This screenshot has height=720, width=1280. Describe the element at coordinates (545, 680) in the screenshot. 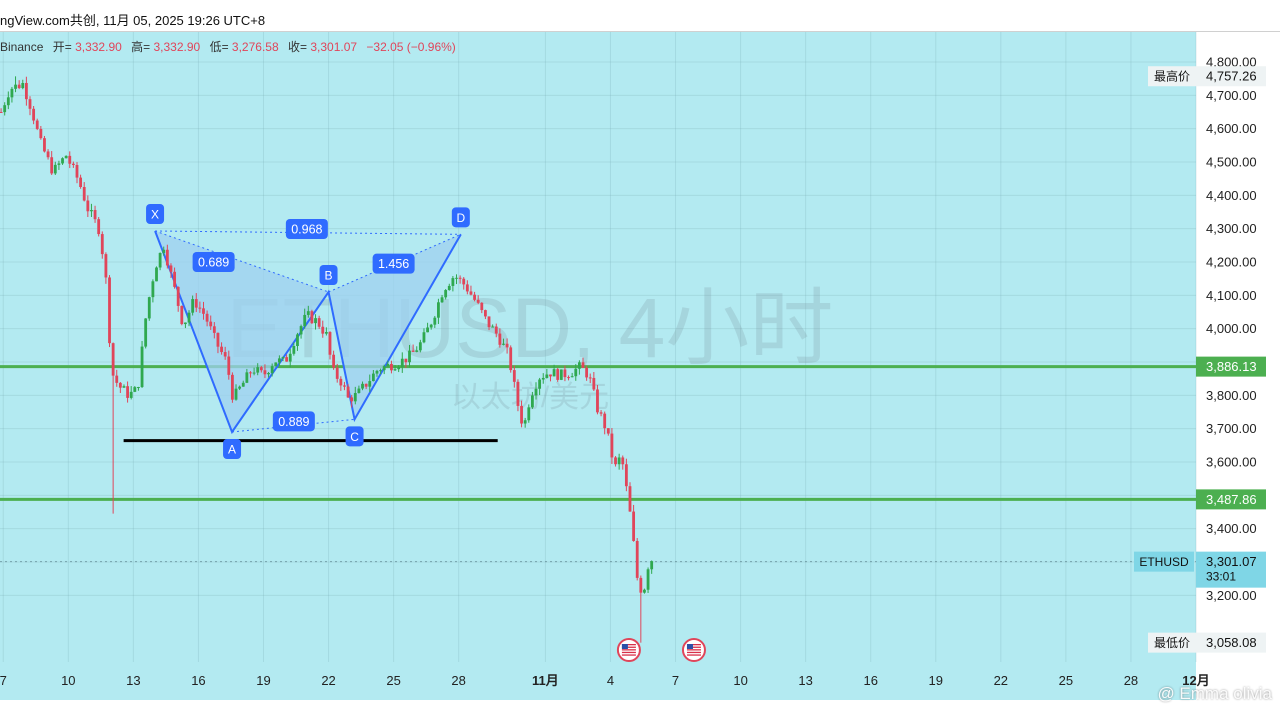

I see `time-tick-label: 11月` at that location.